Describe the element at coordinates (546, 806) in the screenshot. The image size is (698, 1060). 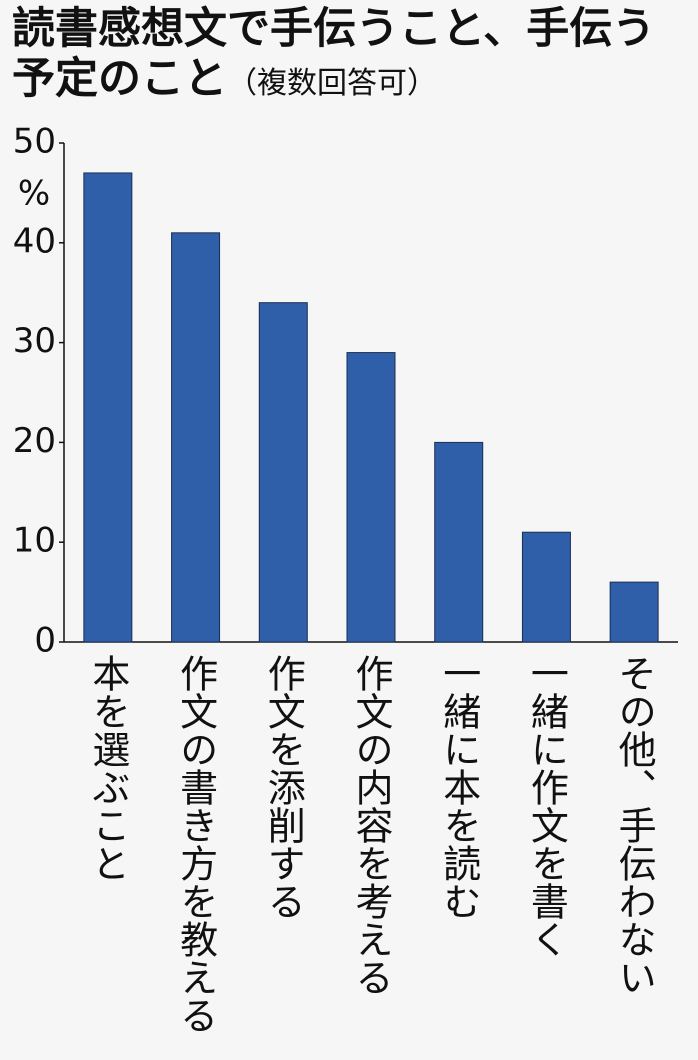
I see `x-tick-label: 一緒に作文を書く` at that location.